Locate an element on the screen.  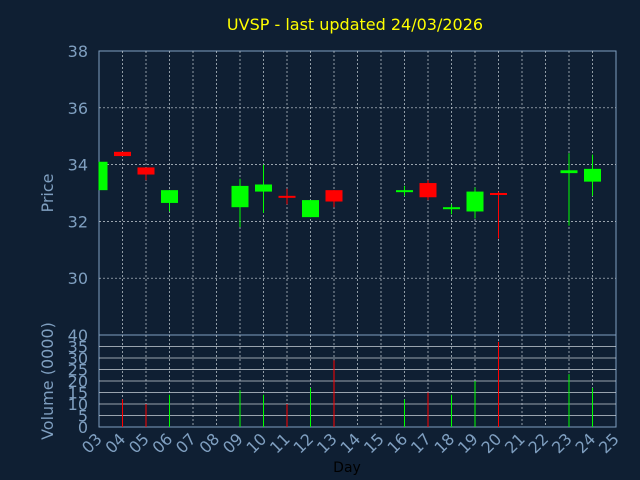
volume-tick-label: 5 is located at coordinates (83, 416).